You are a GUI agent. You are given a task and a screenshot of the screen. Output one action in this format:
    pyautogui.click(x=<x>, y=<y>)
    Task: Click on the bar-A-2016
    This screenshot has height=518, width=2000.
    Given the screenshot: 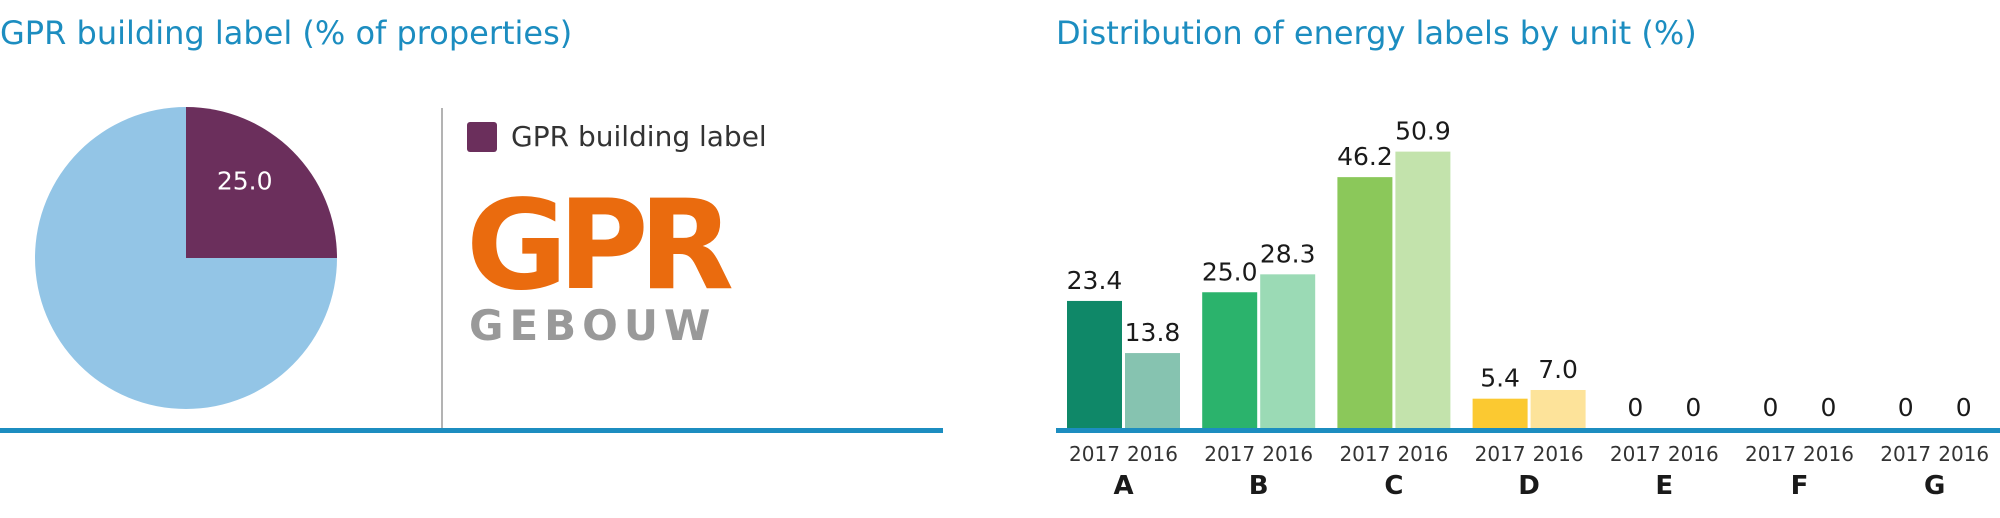 What is the action you would take?
    pyautogui.click(x=1152, y=390)
    